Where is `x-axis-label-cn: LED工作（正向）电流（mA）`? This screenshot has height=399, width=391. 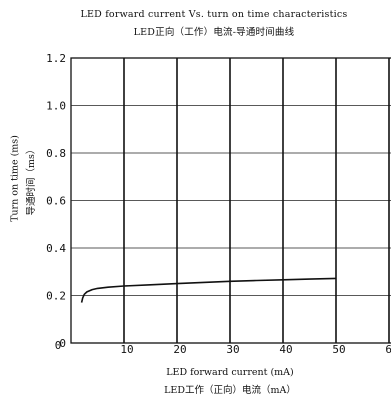 x-axis-label-cn: LED工作（正向）电流（mA） is located at coordinates (230, 390).